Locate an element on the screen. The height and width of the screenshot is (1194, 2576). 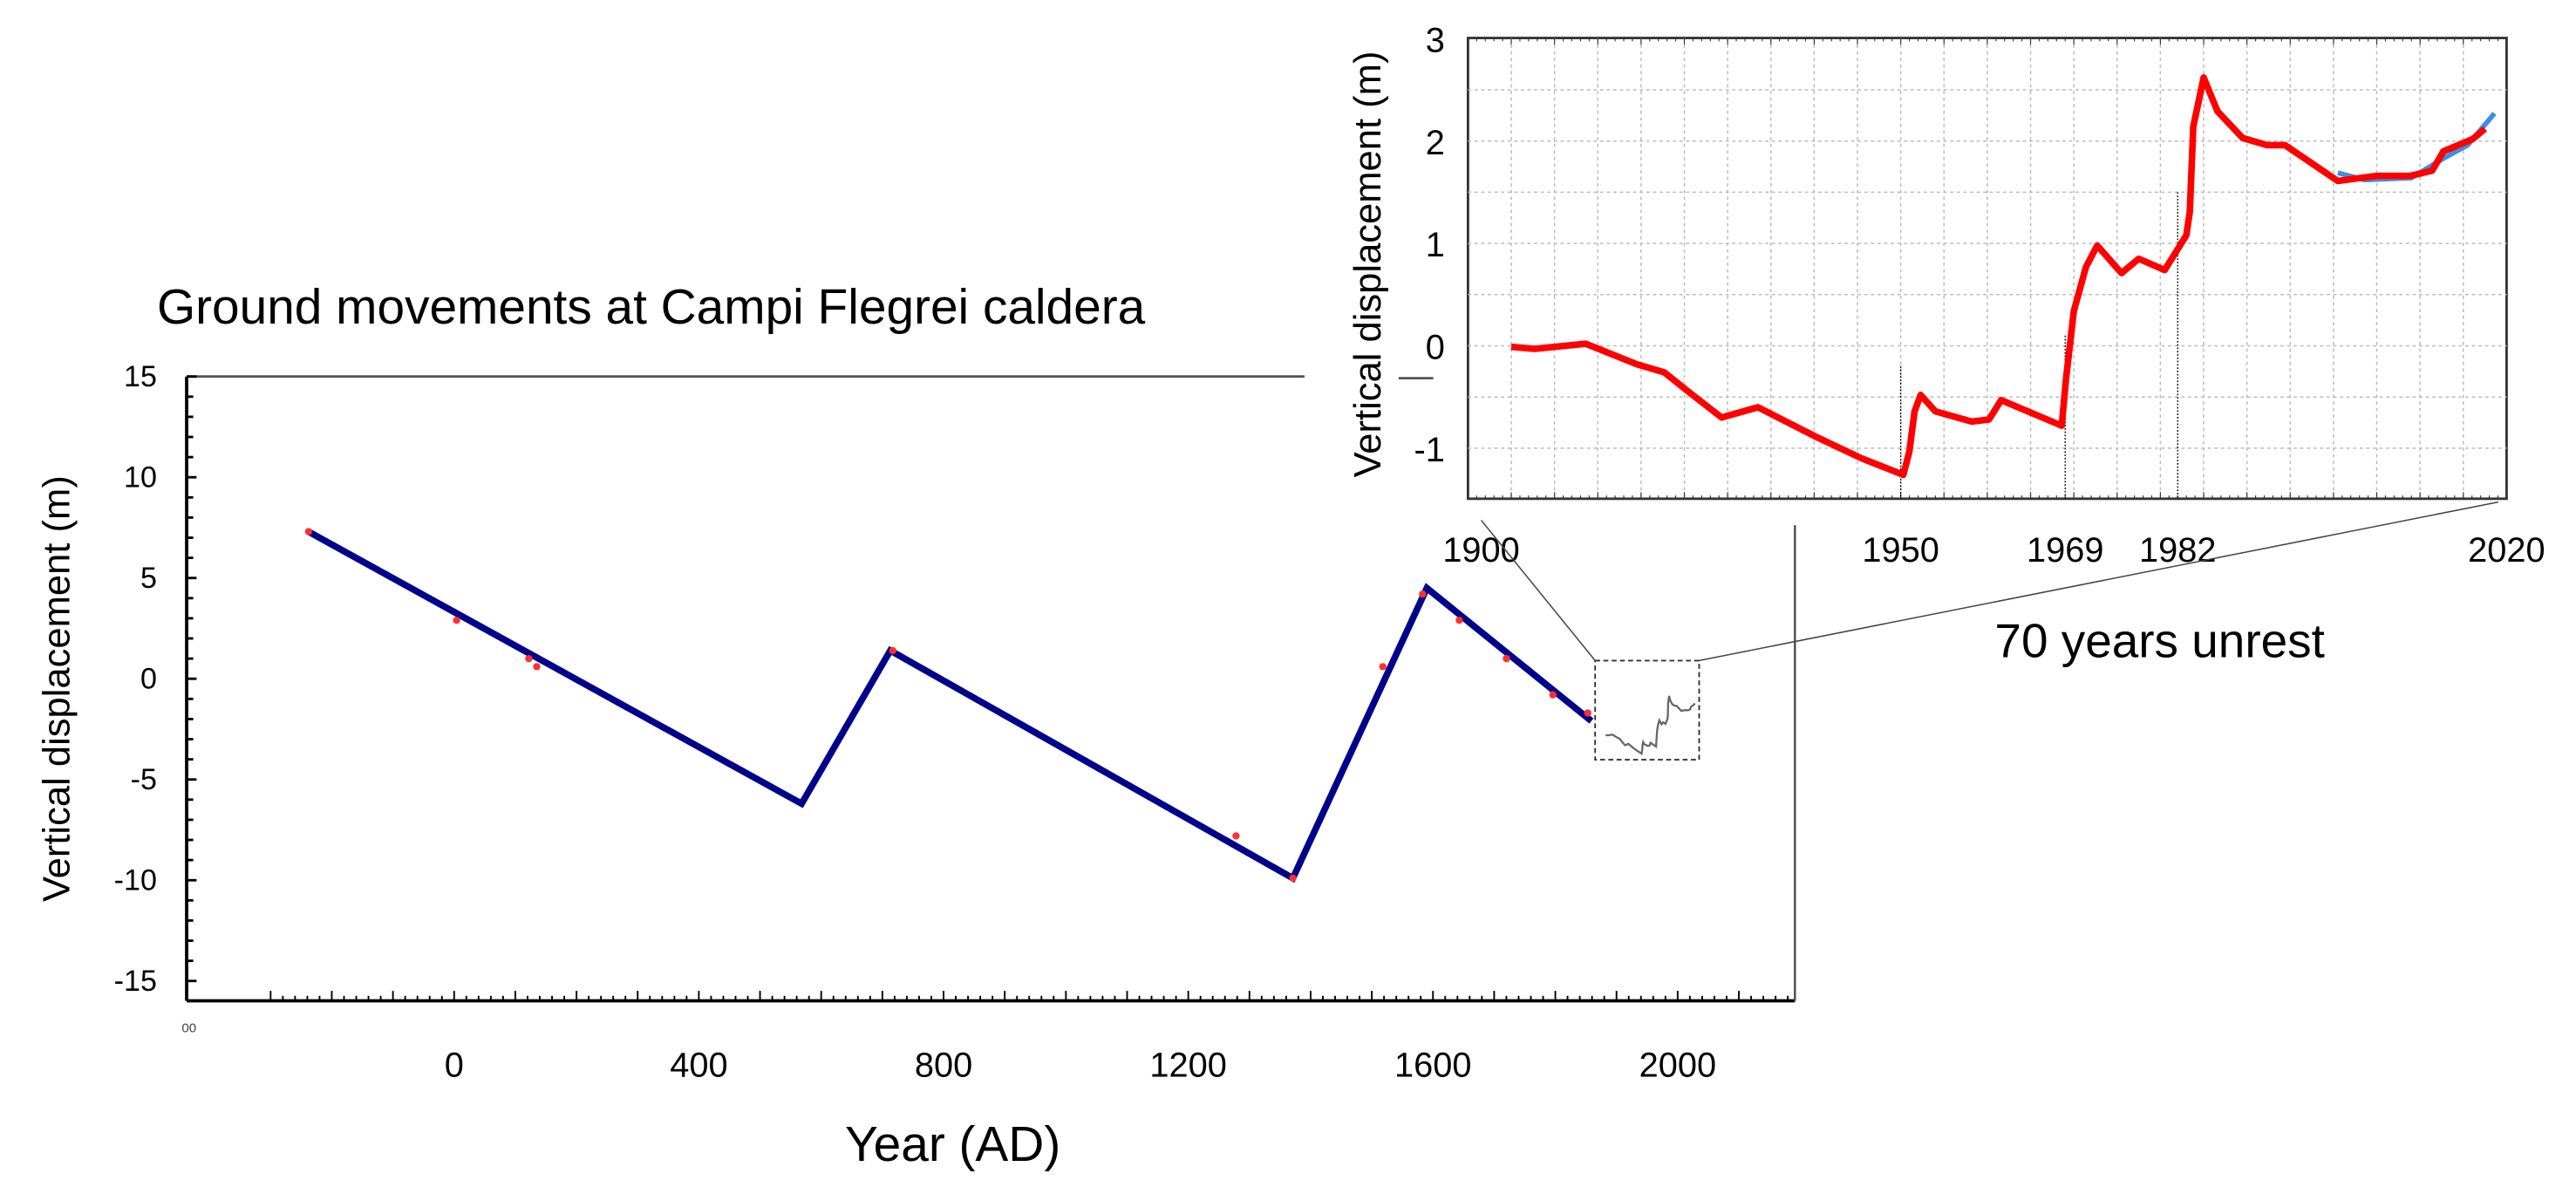
inset-y-tick-label: -1 is located at coordinates (1430, 450).